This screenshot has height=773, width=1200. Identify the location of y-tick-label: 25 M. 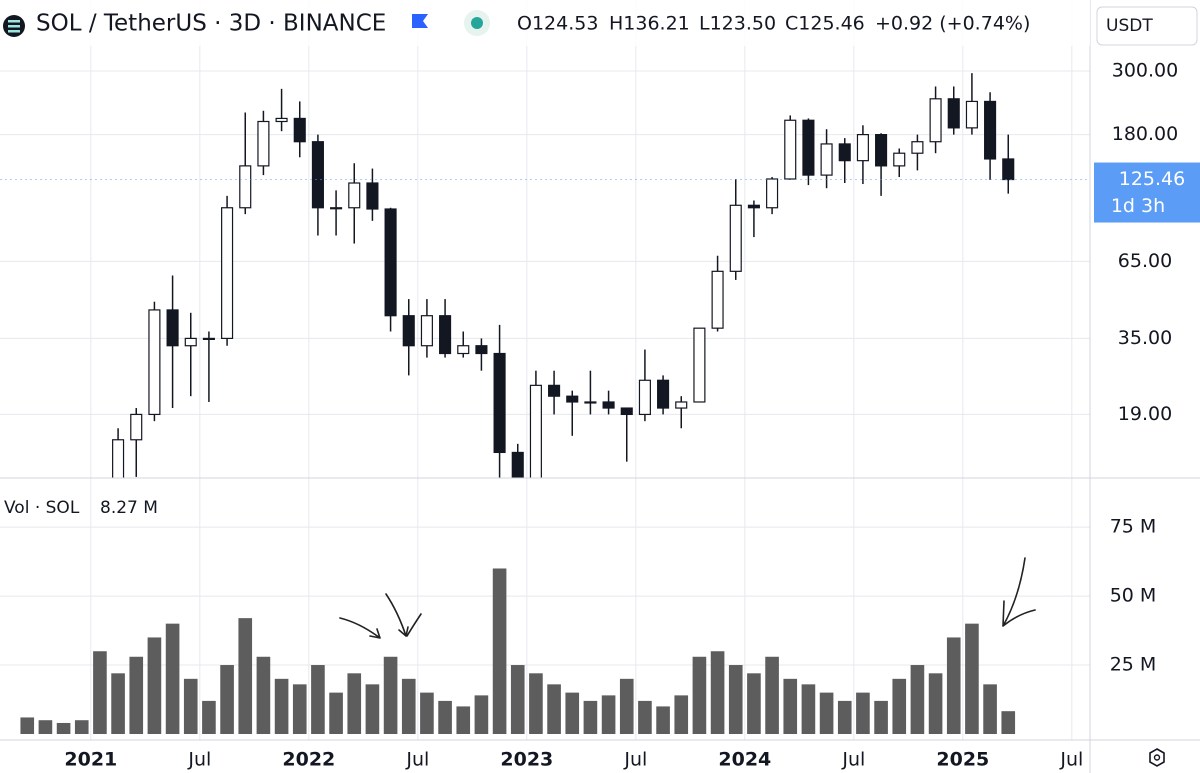
(1133, 665).